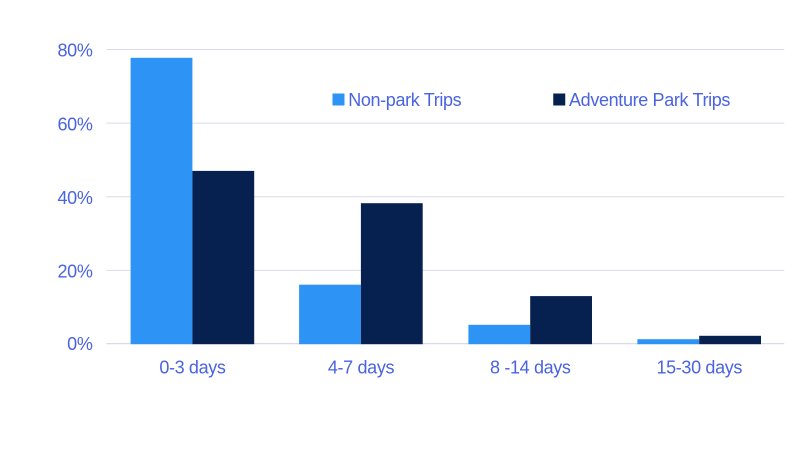 The height and width of the screenshot is (450, 800). Describe the element at coordinates (75, 198) in the screenshot. I see `svg-text: 40%` at that location.